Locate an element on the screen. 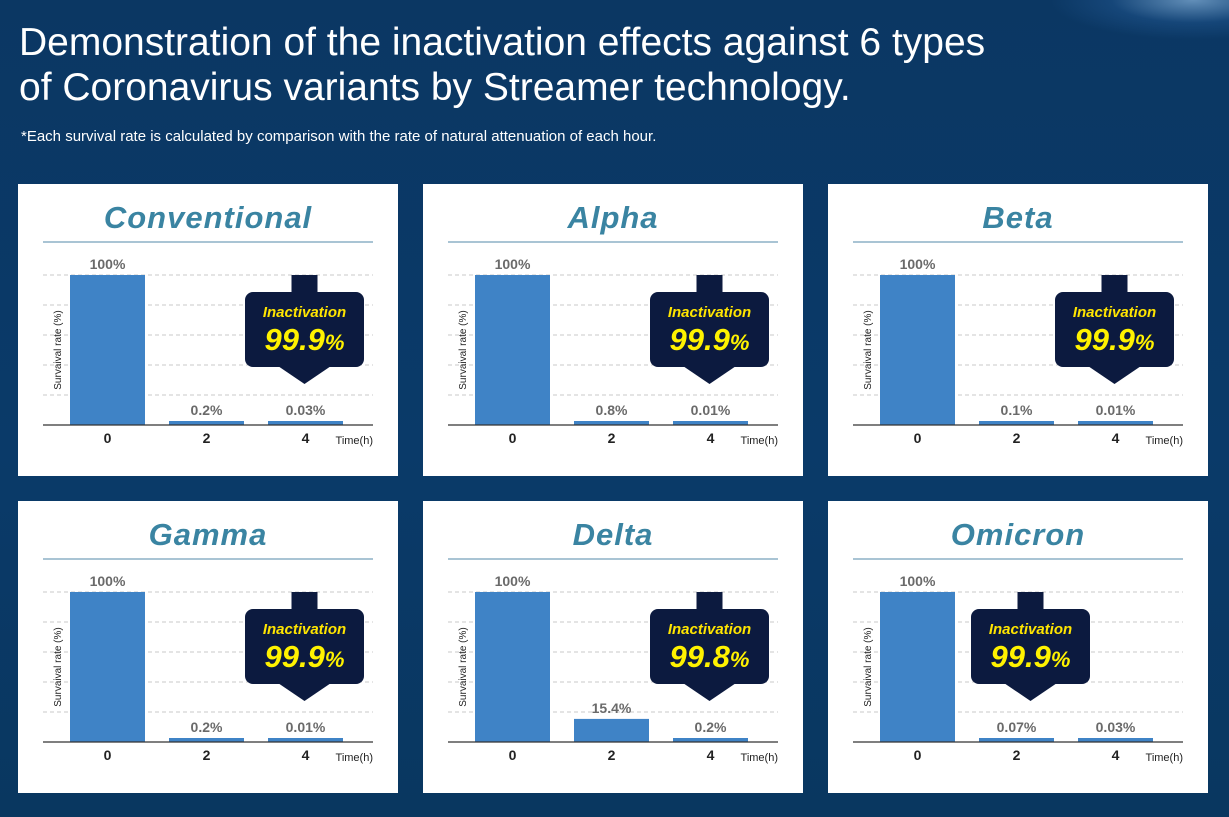  data-label: 0.07% is located at coordinates (1017, 727).